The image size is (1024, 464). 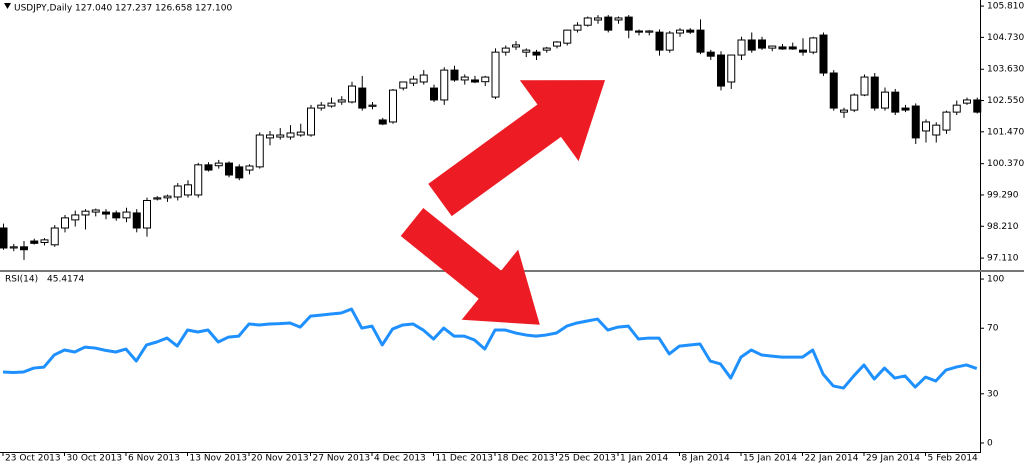 I want to click on y-tick-label: 100.370, so click(x=1005, y=164).